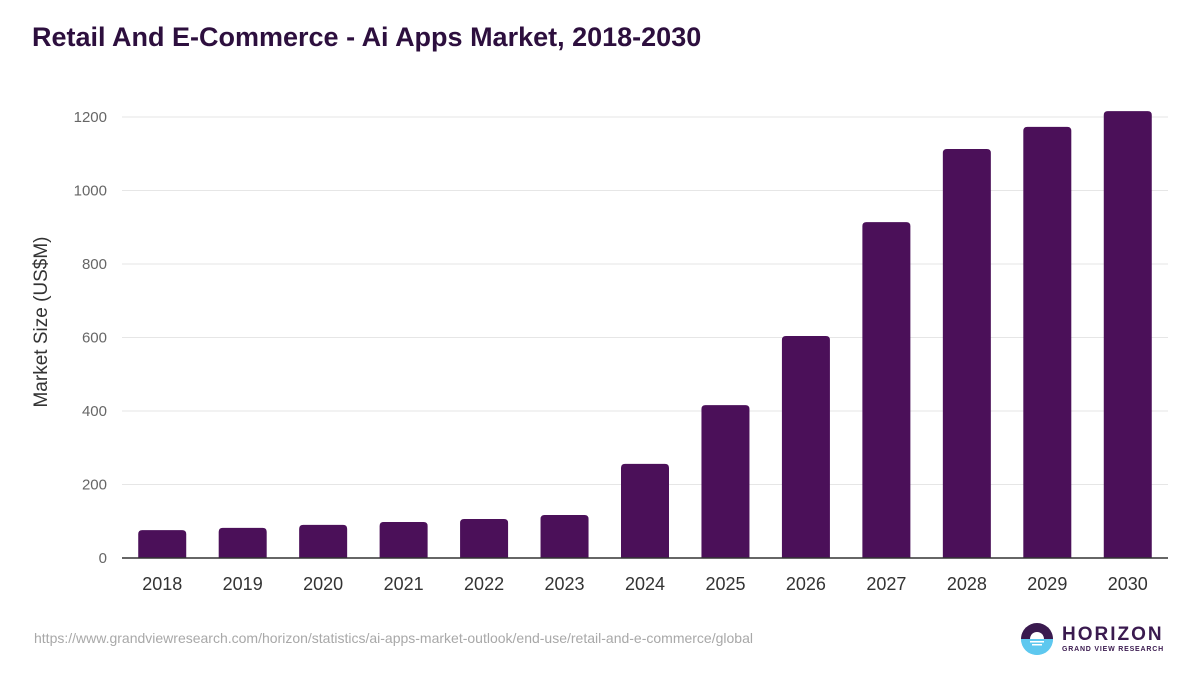  Describe the element at coordinates (967, 584) in the screenshot. I see `x-tick-label: 2028` at that location.